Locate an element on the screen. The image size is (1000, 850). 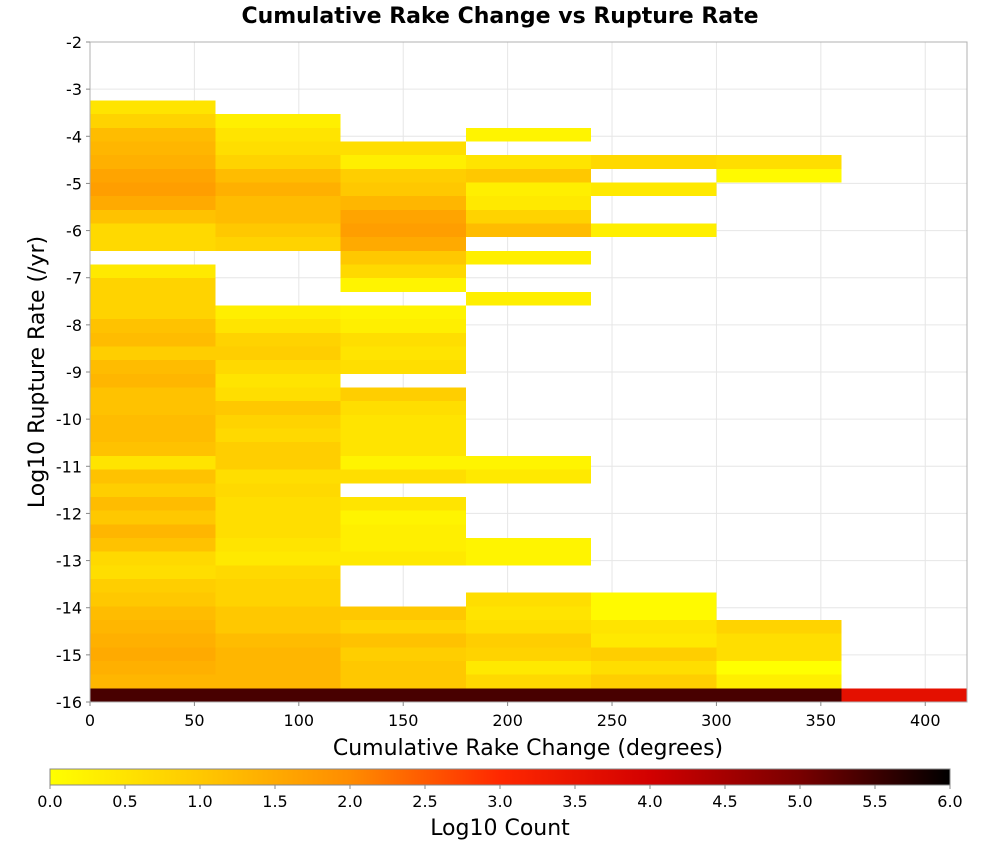
colorbar-tick-label: 0.0 is located at coordinates (49, 801).